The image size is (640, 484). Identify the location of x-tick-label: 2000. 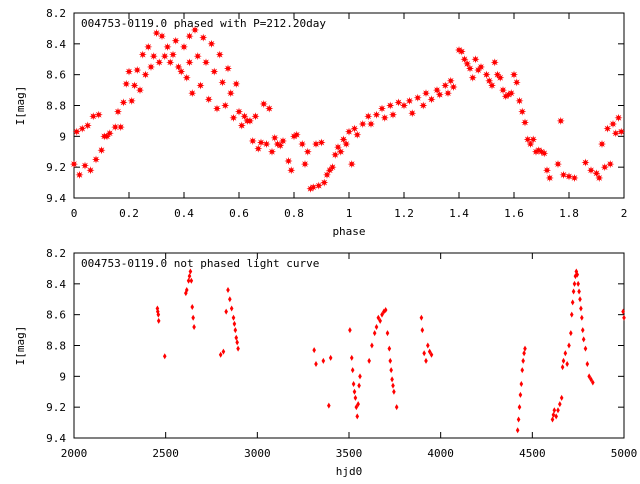
(74, 453).